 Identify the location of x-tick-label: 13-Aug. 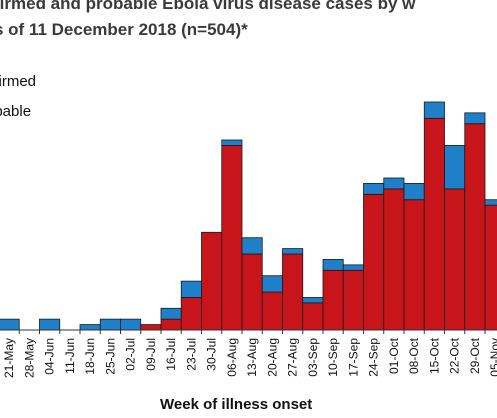
(252, 357).